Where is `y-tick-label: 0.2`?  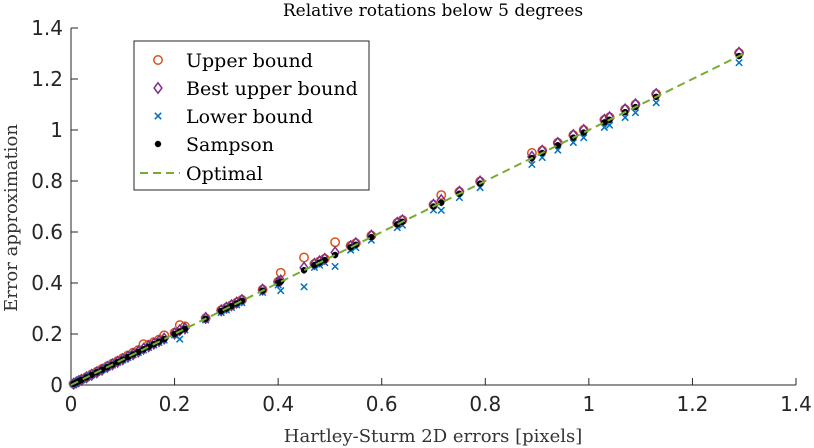 y-tick-label: 0.2 is located at coordinates (47, 334).